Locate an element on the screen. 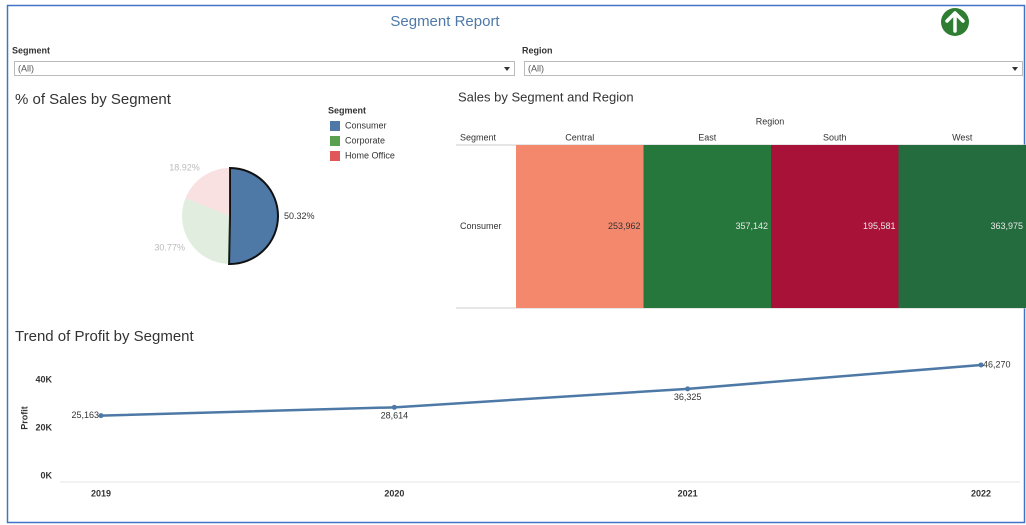  column-header: South is located at coordinates (835, 137).